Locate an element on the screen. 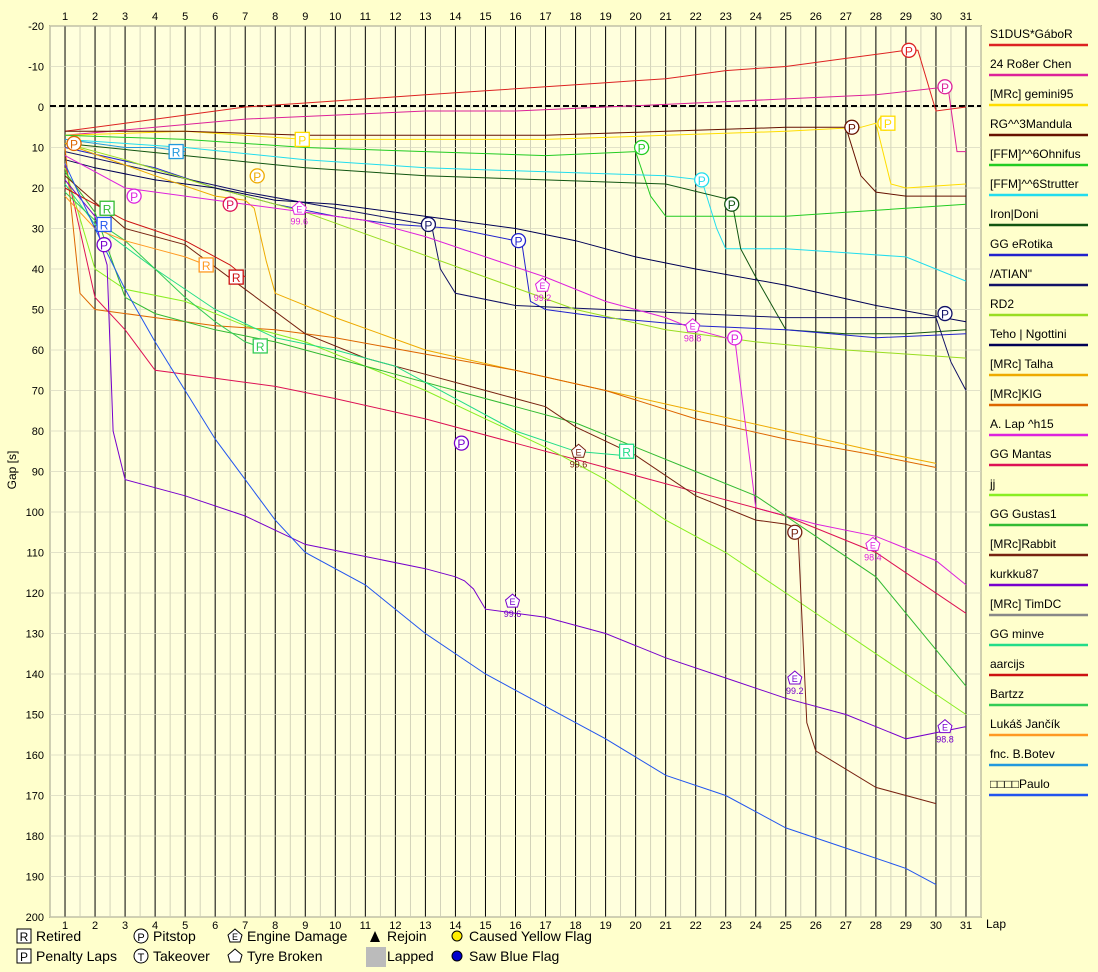 The image size is (1098, 972). y-tick-label: 170 is located at coordinates (35, 797).